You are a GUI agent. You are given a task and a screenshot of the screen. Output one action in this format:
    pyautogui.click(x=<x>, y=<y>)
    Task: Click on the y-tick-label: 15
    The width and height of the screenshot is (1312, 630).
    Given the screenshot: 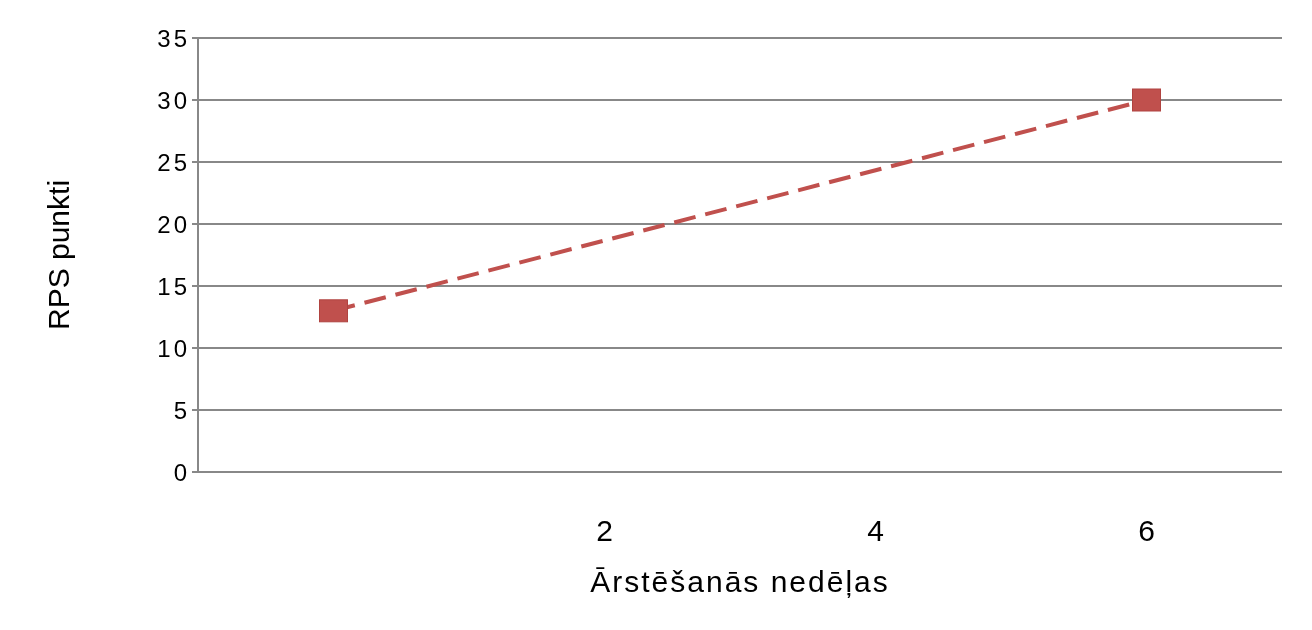 What is the action you would take?
    pyautogui.click(x=173, y=286)
    